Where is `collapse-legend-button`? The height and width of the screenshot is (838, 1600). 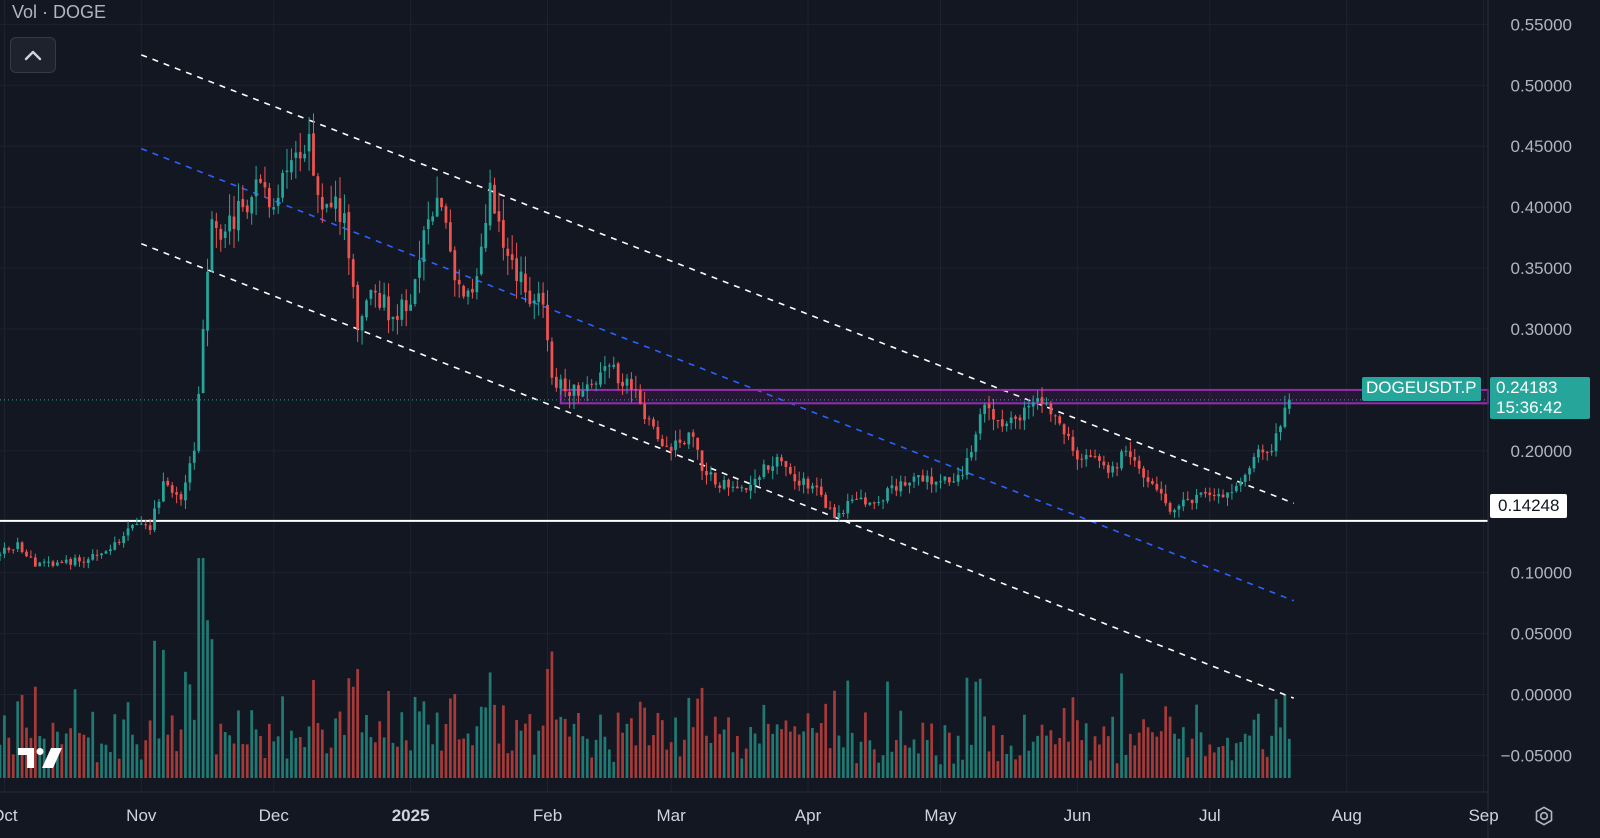
collapse-legend-button is located at coordinates (33, 55).